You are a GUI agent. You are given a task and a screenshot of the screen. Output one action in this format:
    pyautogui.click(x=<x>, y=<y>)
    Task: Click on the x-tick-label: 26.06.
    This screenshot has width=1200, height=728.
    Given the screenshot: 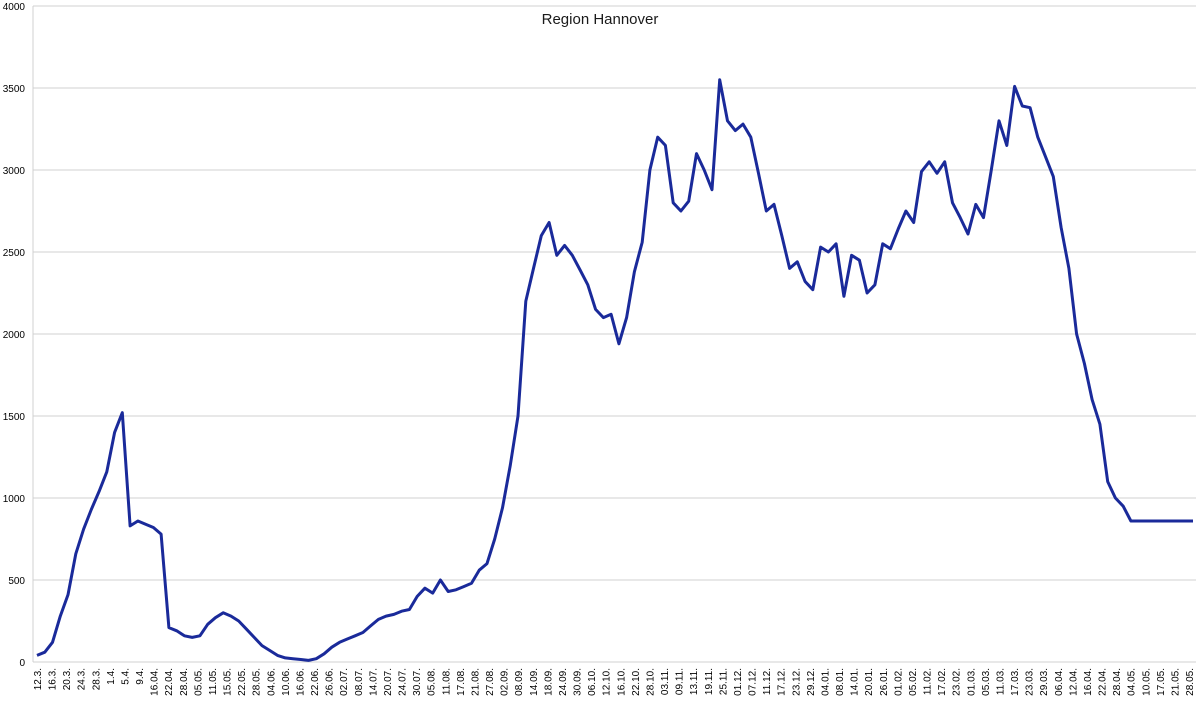 What is the action you would take?
    pyautogui.click(x=330, y=682)
    